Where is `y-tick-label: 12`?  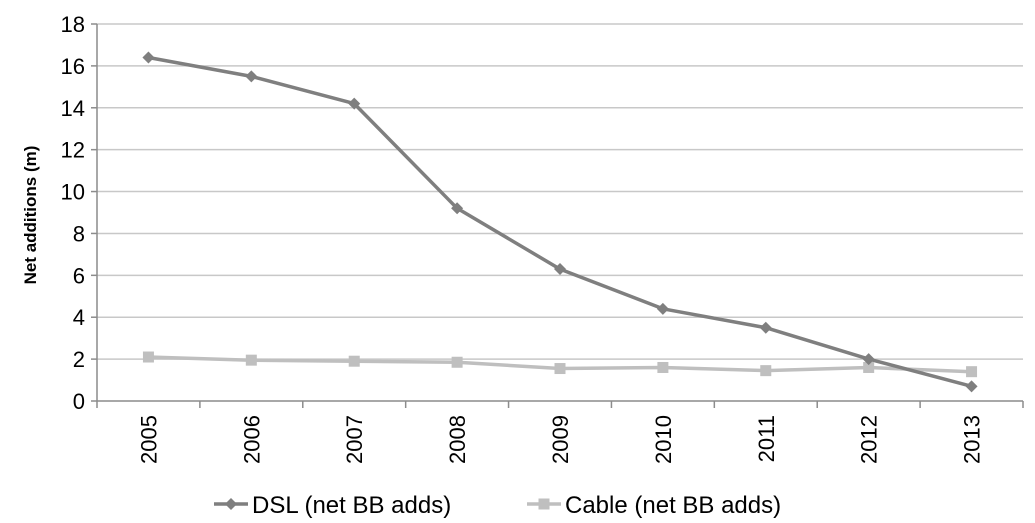 y-tick-label: 12 is located at coordinates (73, 150).